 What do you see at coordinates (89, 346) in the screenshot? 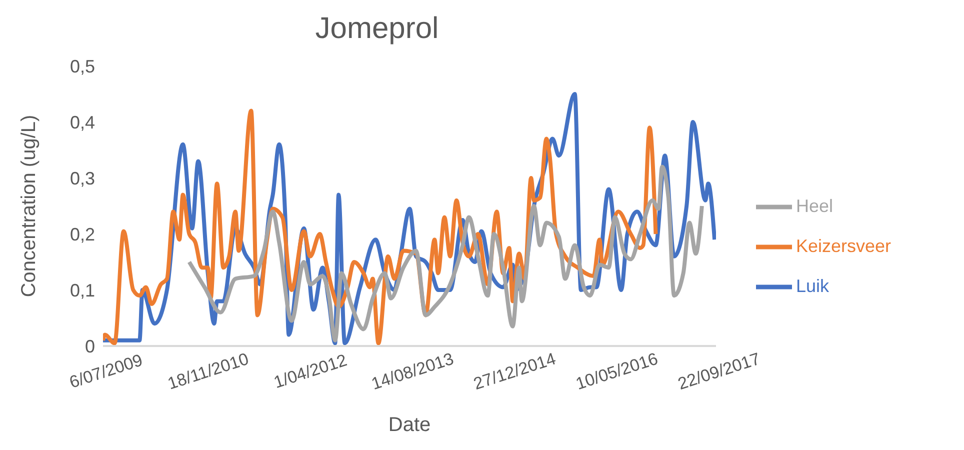
I see `y-tick-label: 0` at bounding box center [89, 346].